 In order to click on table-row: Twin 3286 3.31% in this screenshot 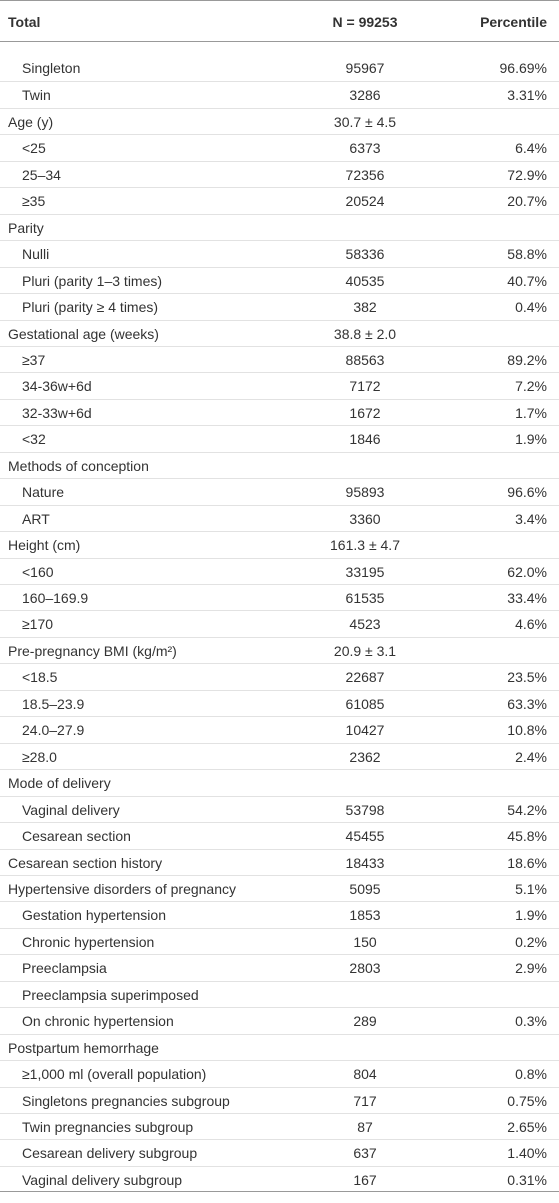, I will do `click(279, 94)`.